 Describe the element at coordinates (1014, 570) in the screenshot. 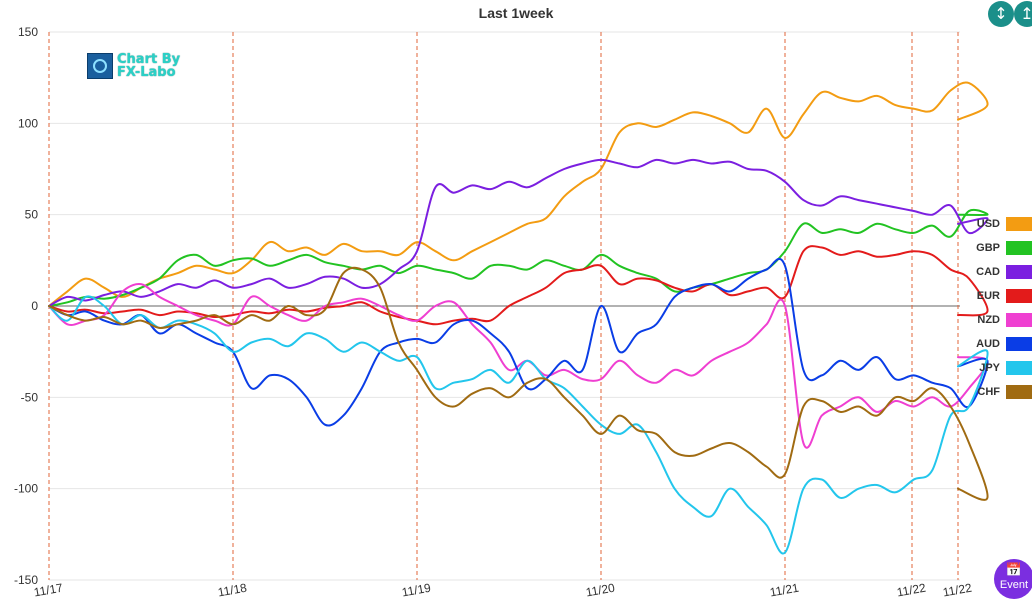

I see `calendar-icon: 📅` at that location.